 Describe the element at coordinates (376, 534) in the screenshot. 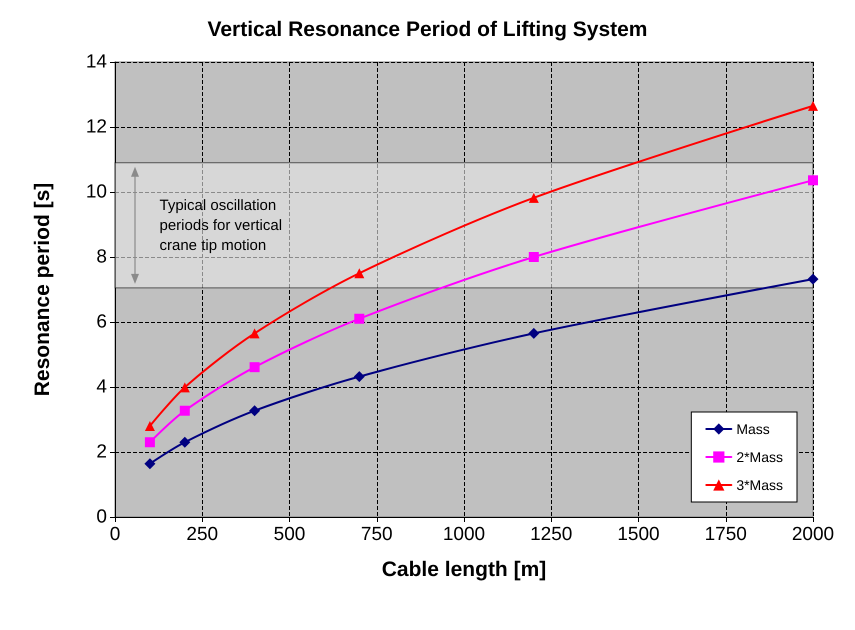

I see `x-tick-label: 750` at that location.